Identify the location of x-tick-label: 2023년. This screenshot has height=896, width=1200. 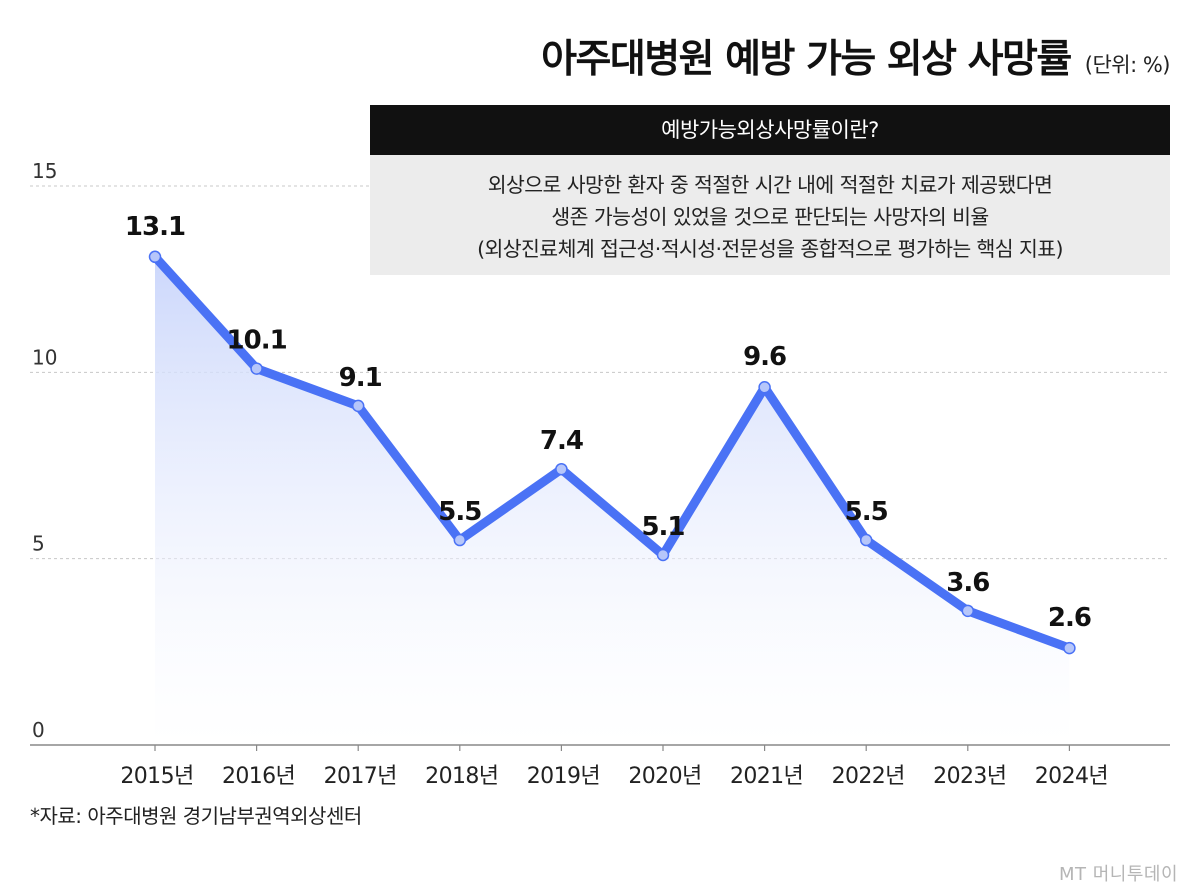
(969, 776).